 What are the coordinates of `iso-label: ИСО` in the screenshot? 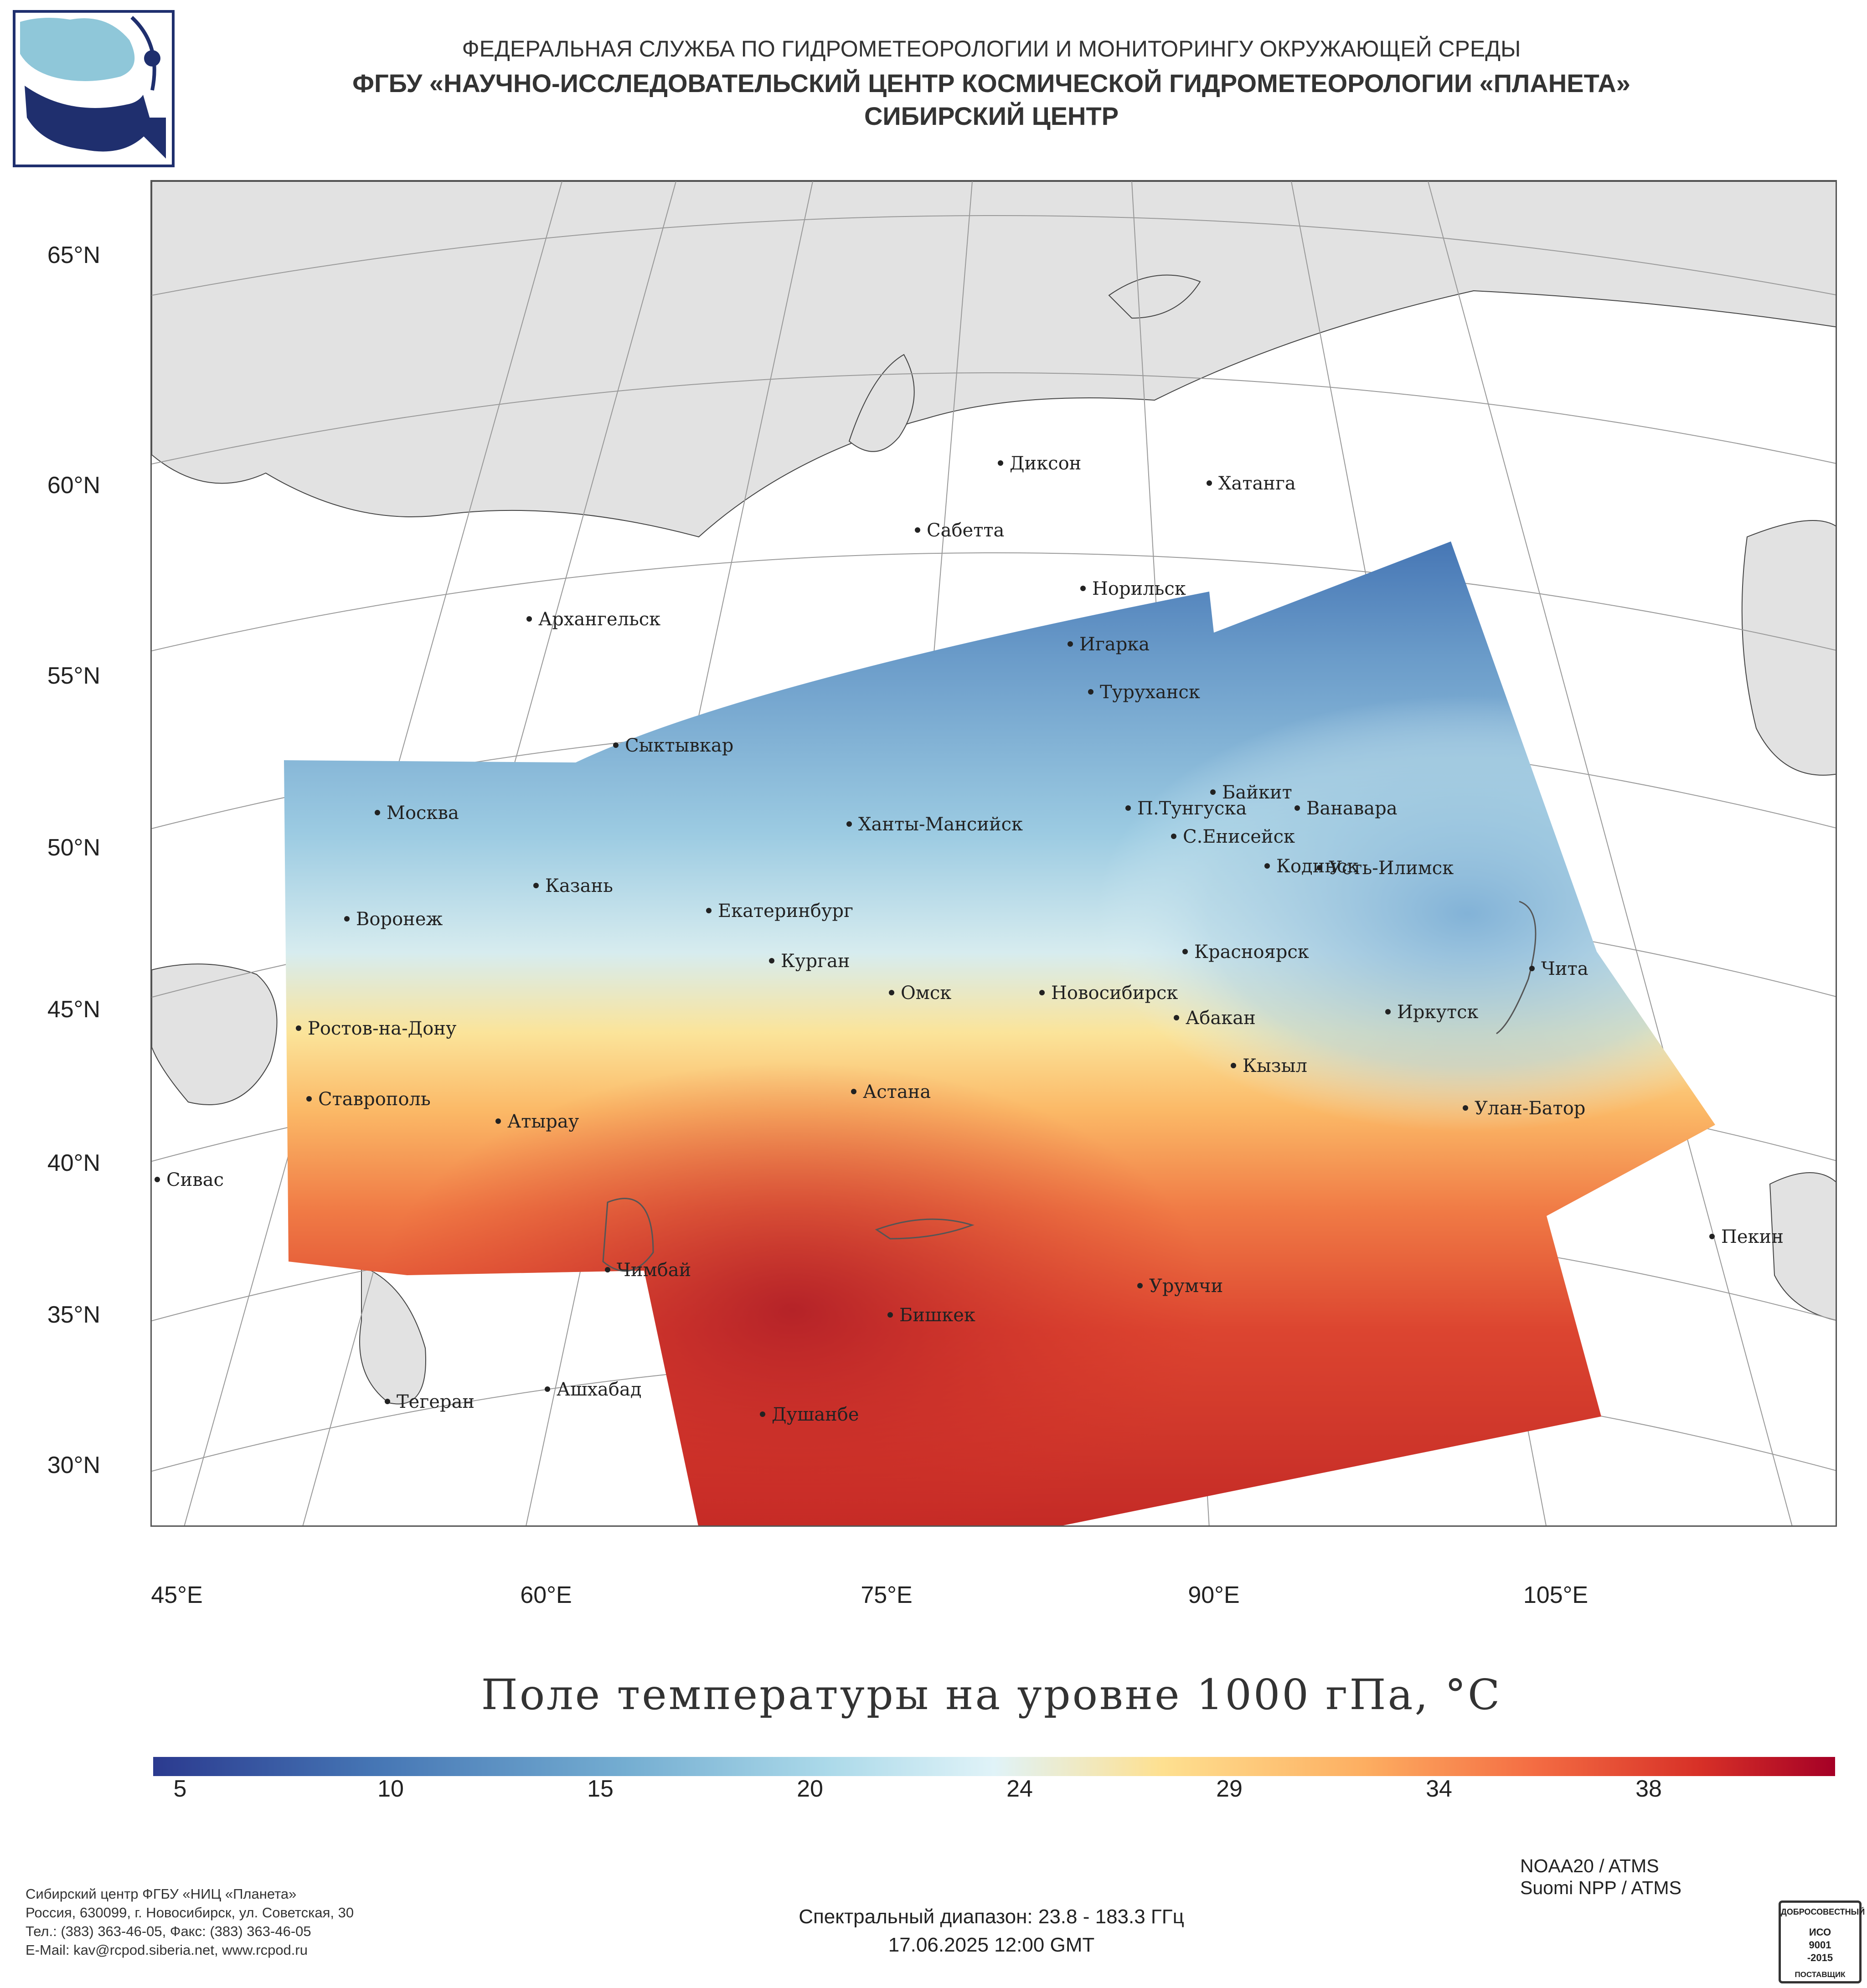 It's located at (1820, 1932).